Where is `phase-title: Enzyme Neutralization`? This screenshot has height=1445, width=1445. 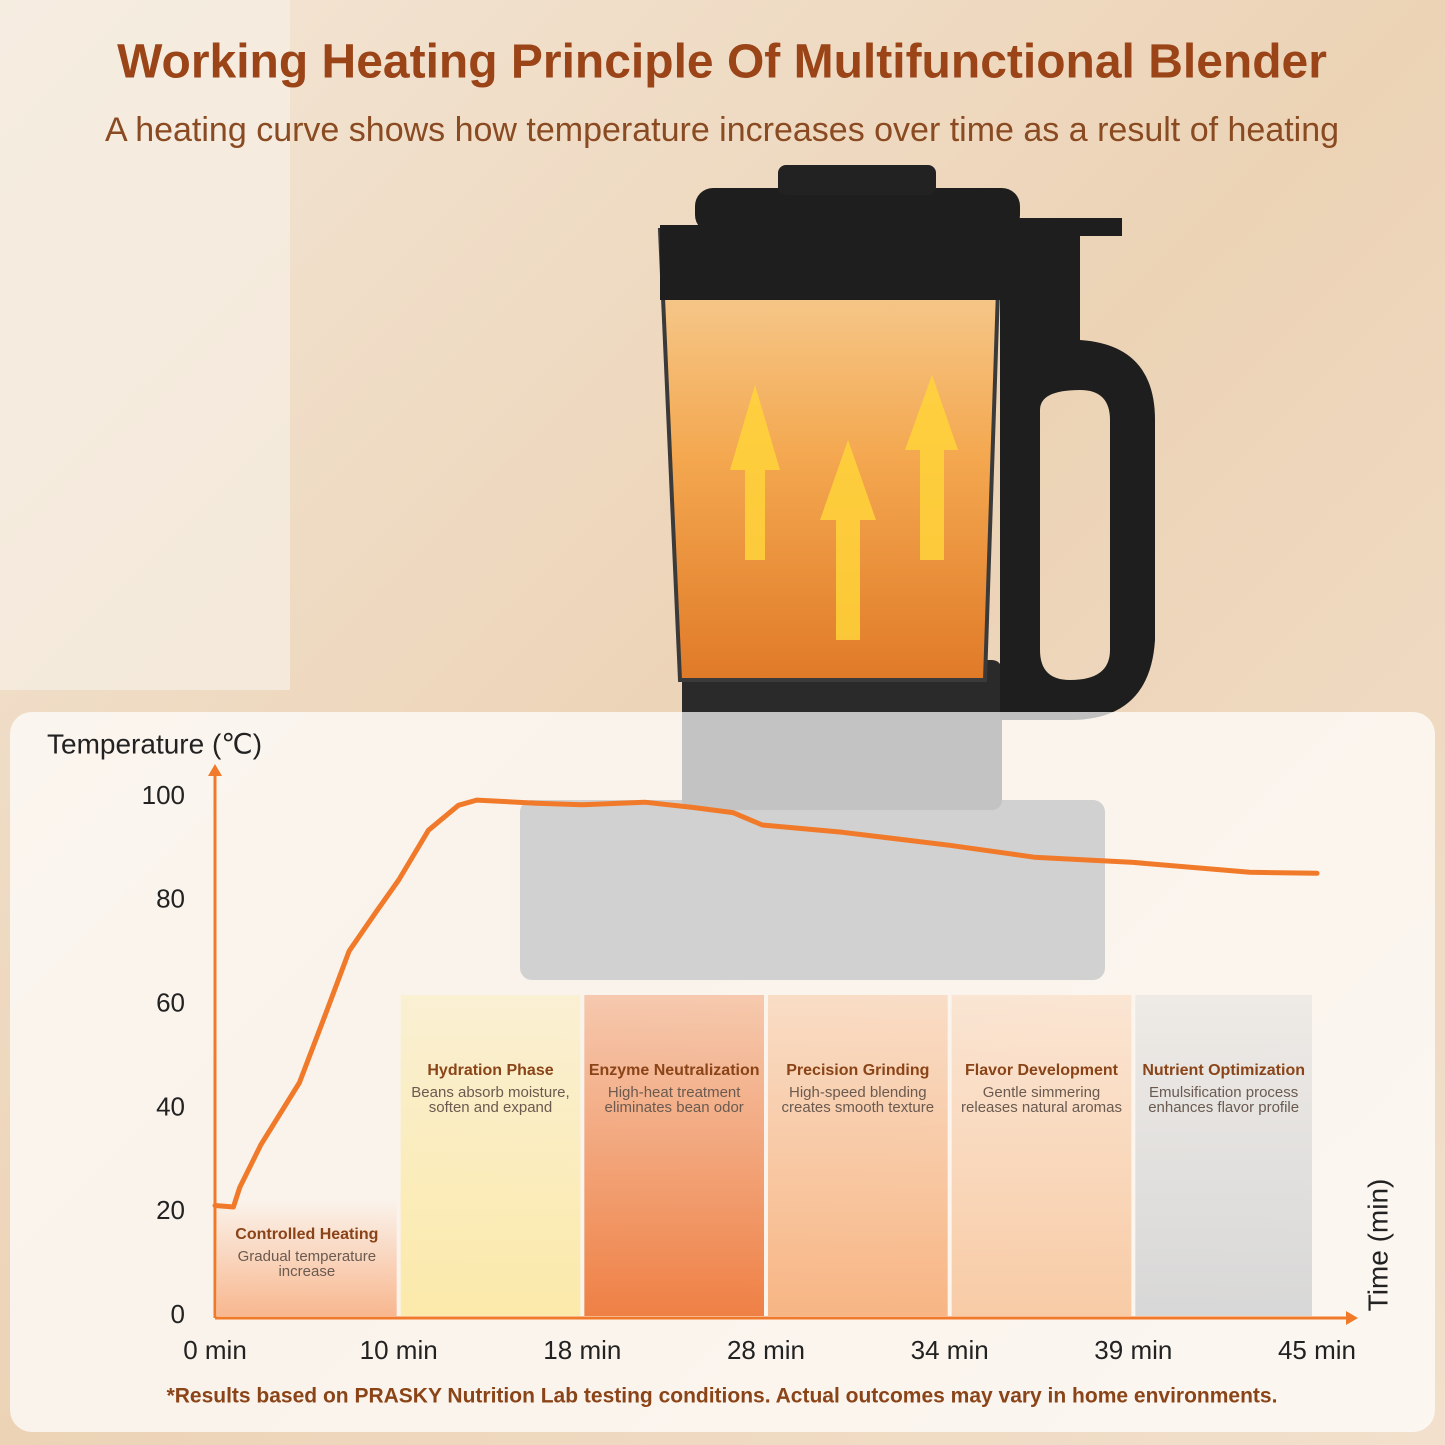 phase-title: Enzyme Neutralization is located at coordinates (674, 1070).